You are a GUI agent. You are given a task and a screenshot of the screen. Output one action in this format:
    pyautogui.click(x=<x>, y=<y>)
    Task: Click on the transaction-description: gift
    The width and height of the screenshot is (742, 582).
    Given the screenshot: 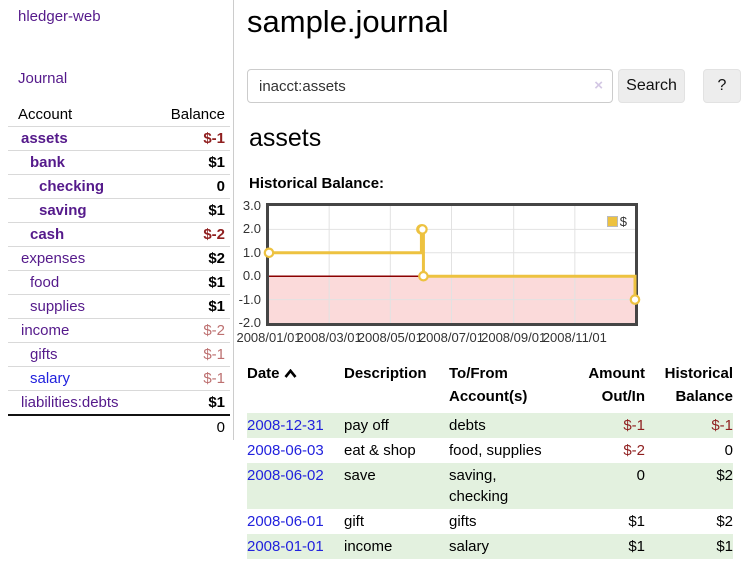 What is the action you would take?
    pyautogui.click(x=354, y=521)
    